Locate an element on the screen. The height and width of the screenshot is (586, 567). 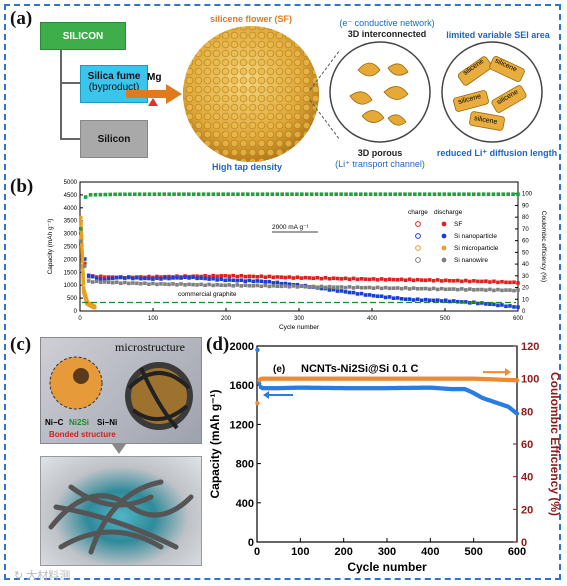
x-tick-label: 100 is located at coordinates (300, 552).